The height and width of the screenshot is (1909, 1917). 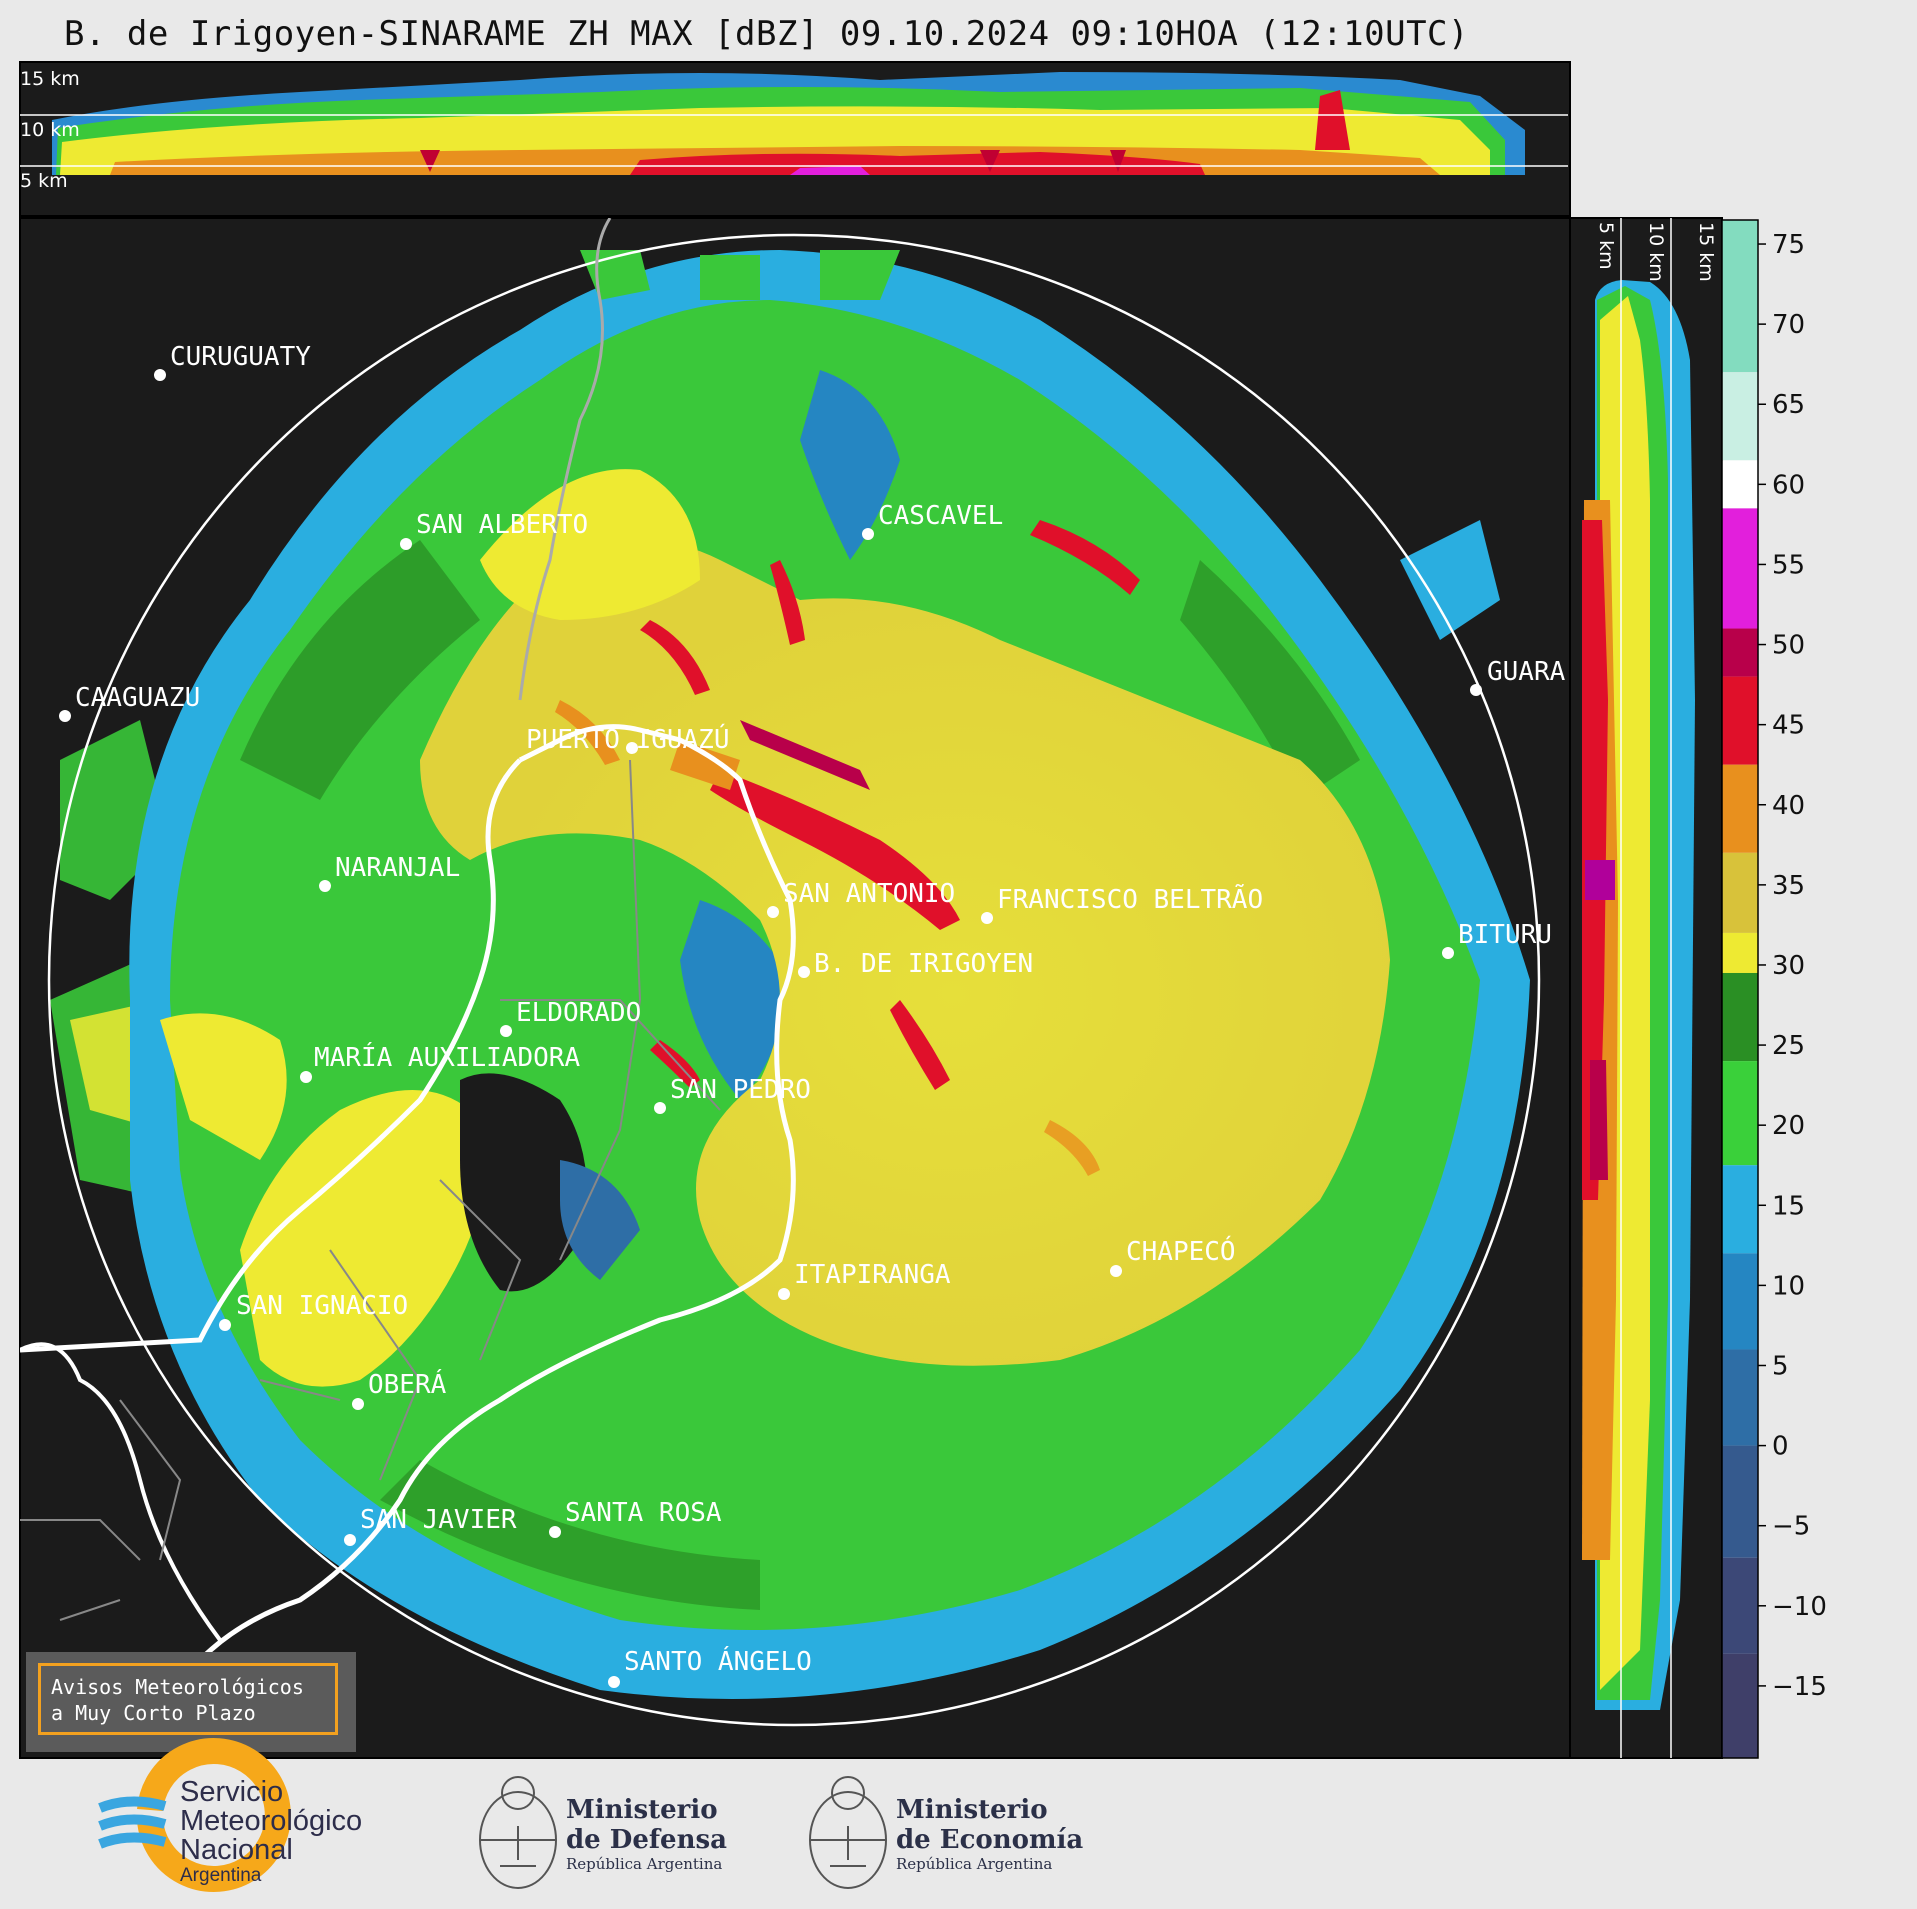 I want to click on city-dot-san-javier, so click(x=350, y=1540).